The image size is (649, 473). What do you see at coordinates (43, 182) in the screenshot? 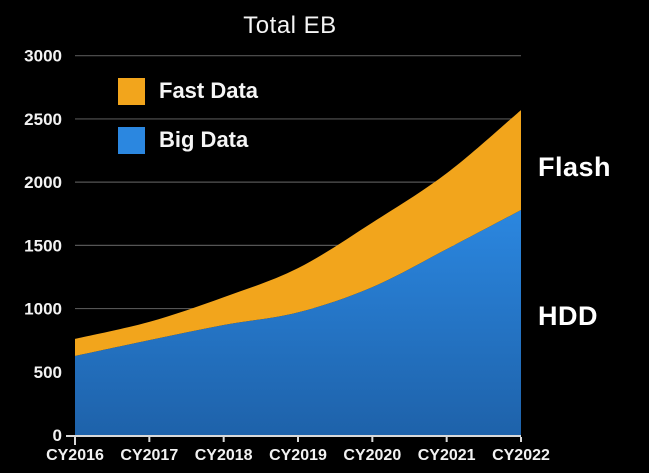
I see `y-tick-label-2000: 2000` at bounding box center [43, 182].